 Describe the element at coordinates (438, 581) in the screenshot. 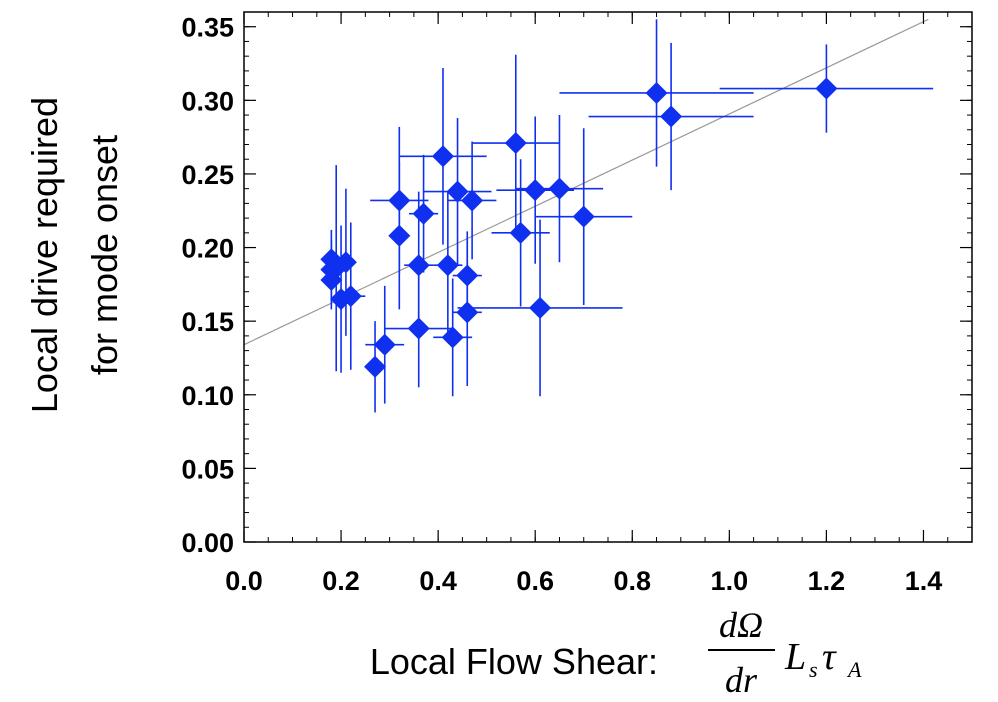

I see `x-tick-label: 0.4` at that location.